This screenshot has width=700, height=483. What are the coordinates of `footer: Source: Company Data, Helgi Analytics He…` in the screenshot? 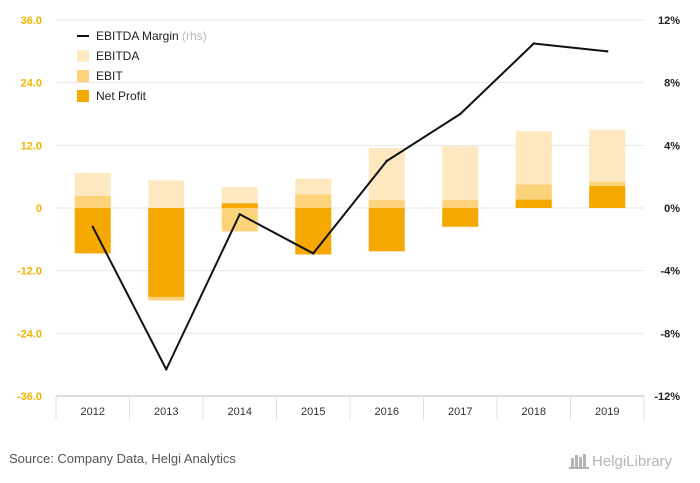 It's located at (341, 460).